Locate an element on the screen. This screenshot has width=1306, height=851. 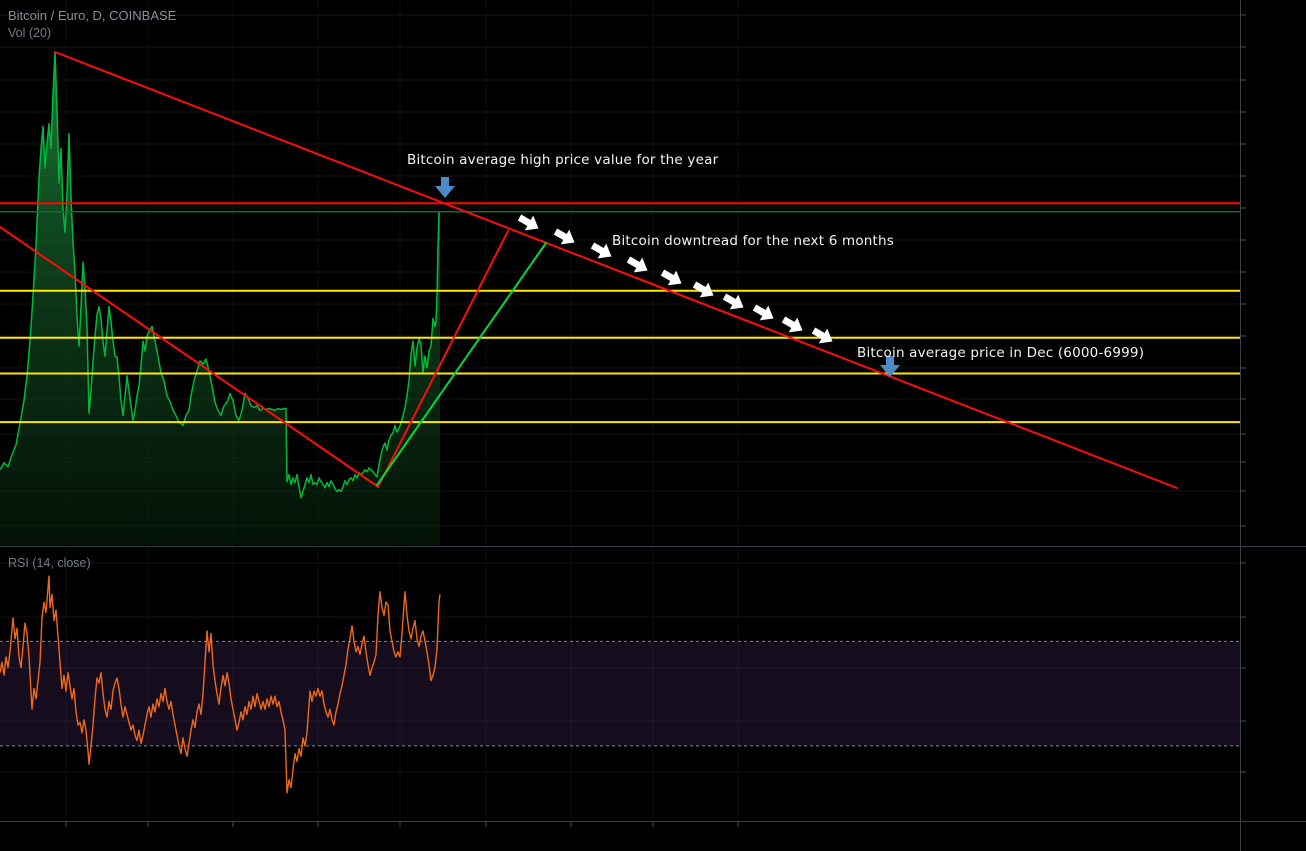
symbol-legend: Bitcoin / Euro, D, COINBASE is located at coordinates (92, 15).